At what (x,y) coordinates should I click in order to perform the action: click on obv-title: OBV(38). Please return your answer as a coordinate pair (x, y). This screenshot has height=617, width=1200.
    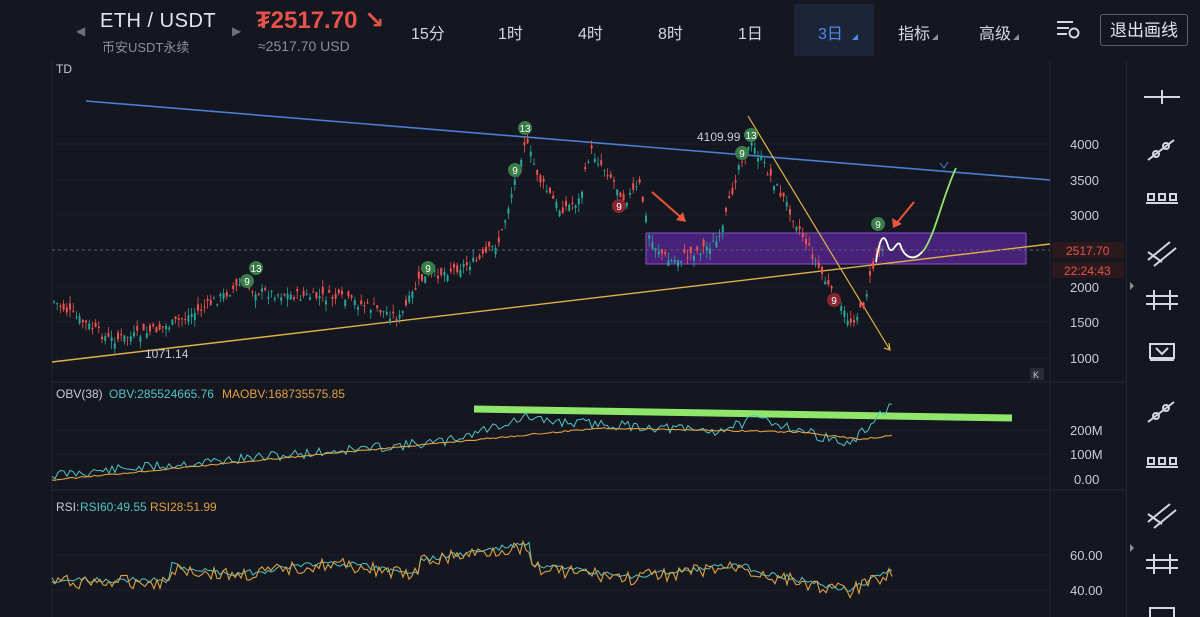
    Looking at the image, I should click on (79, 394).